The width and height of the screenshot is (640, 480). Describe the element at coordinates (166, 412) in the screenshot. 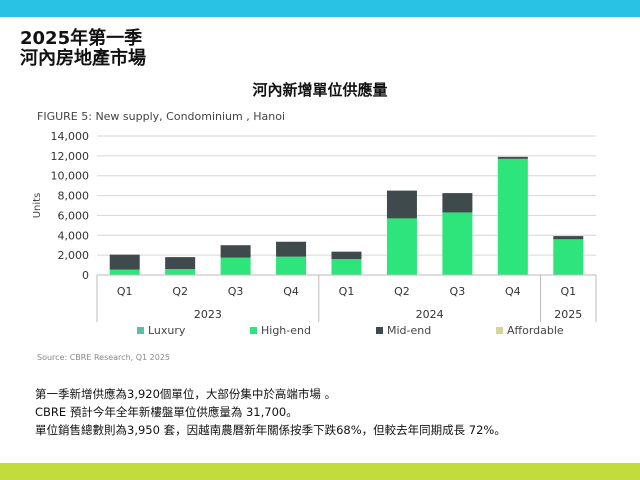

I see `summary-line-2: CBRE 預計今年全年新樓盤單位供應量為 31,700。` at that location.